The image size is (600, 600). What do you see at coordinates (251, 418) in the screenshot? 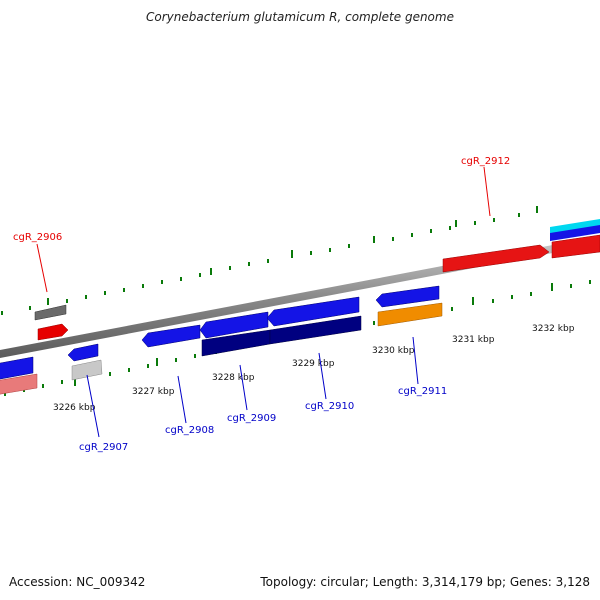
I see `gene-label-cgR_2909: cgR_2909` at bounding box center [251, 418].